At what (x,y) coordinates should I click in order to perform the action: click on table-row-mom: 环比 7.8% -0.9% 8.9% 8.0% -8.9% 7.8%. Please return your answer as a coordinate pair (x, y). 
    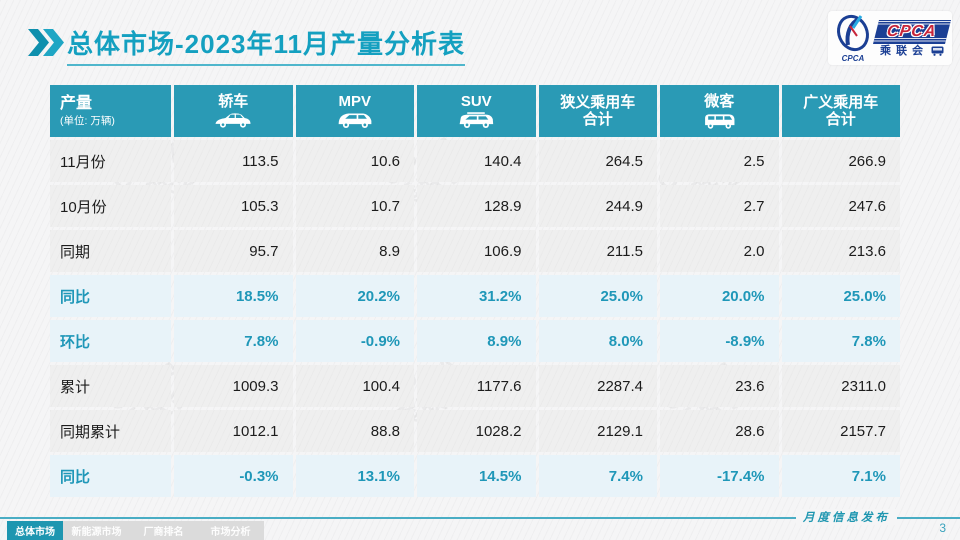
    Looking at the image, I should click on (475, 341).